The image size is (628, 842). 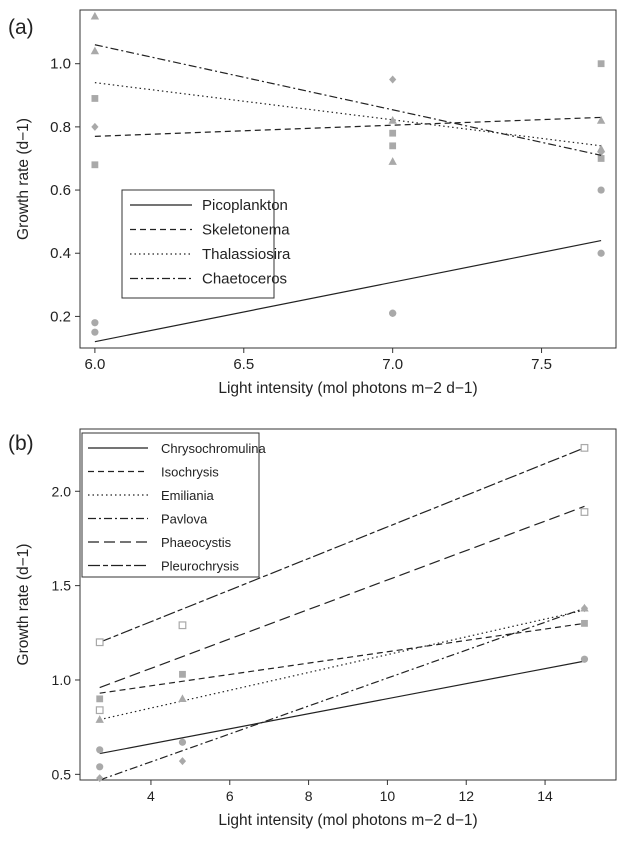 I want to click on legend-label: Phaeocystis, so click(x=196, y=542).